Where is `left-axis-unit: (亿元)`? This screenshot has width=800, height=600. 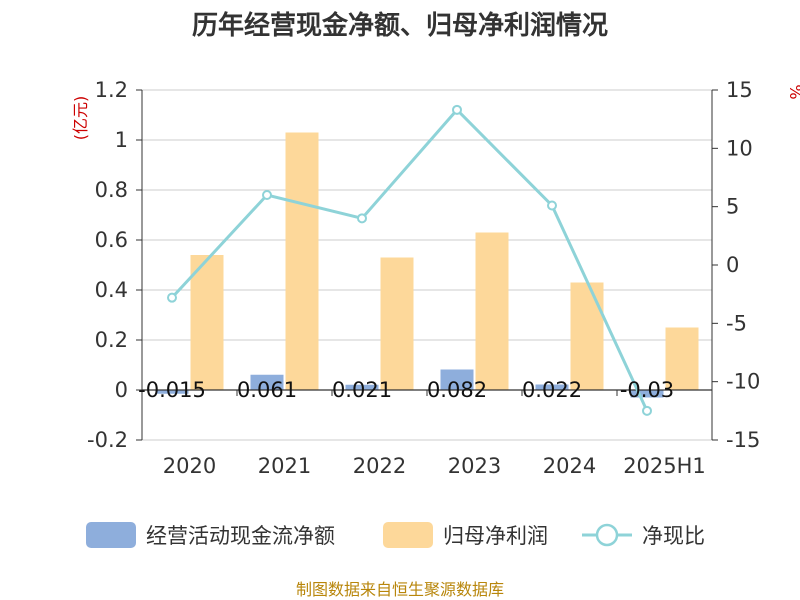
left-axis-unit: (亿元) is located at coordinates (80, 118).